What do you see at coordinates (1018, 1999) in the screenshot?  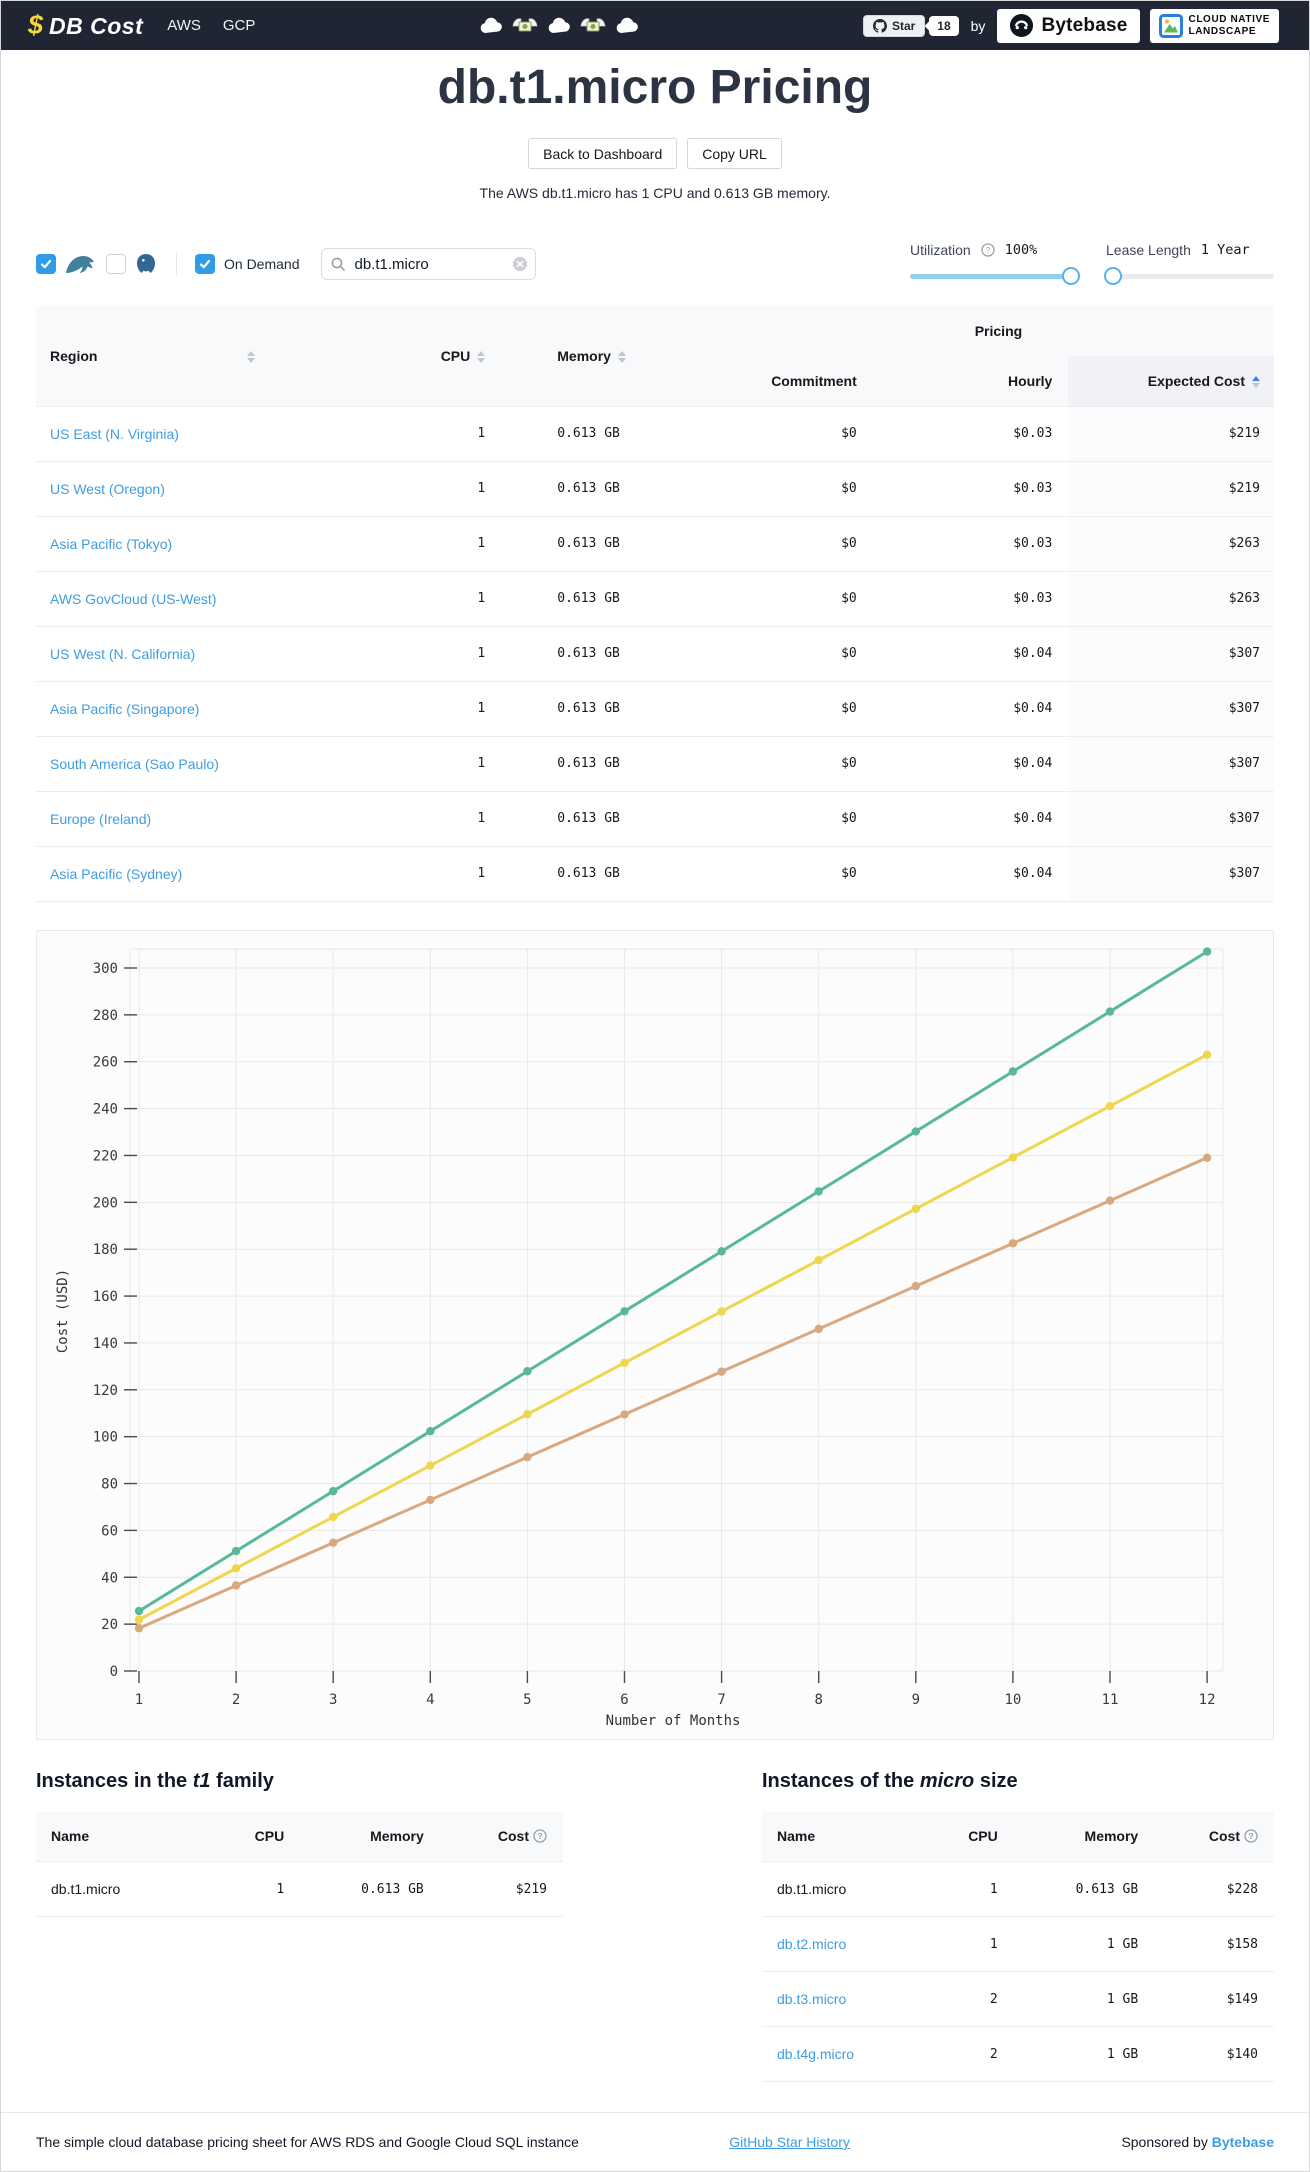 I see `instance-table-row: db.t3.micro 2 1 GB $149` at bounding box center [1018, 1999].